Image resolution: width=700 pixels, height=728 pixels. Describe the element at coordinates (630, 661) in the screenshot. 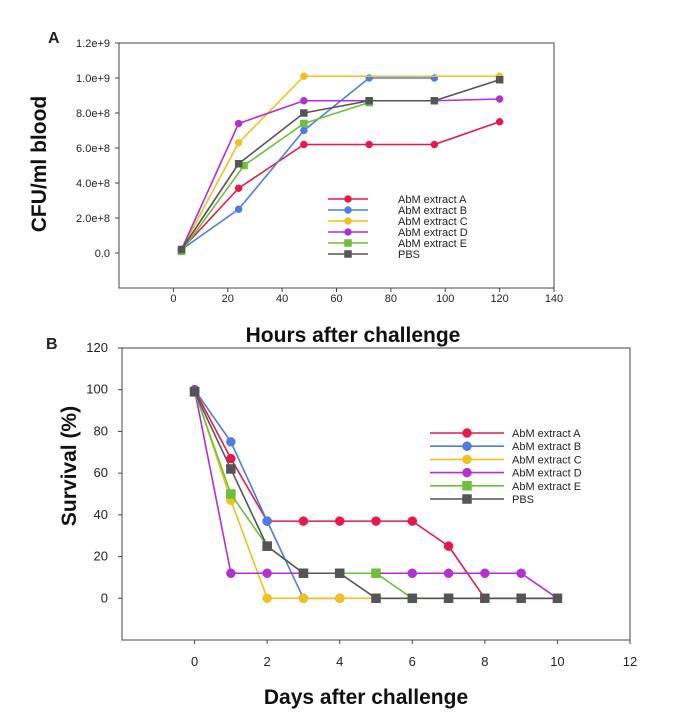

I see `panel-b-x-tick-label: 12` at that location.